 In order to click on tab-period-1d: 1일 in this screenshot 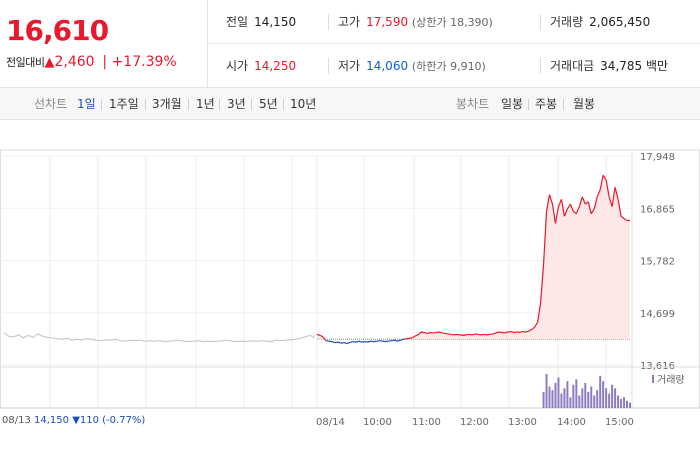, I will do `click(86, 104)`.